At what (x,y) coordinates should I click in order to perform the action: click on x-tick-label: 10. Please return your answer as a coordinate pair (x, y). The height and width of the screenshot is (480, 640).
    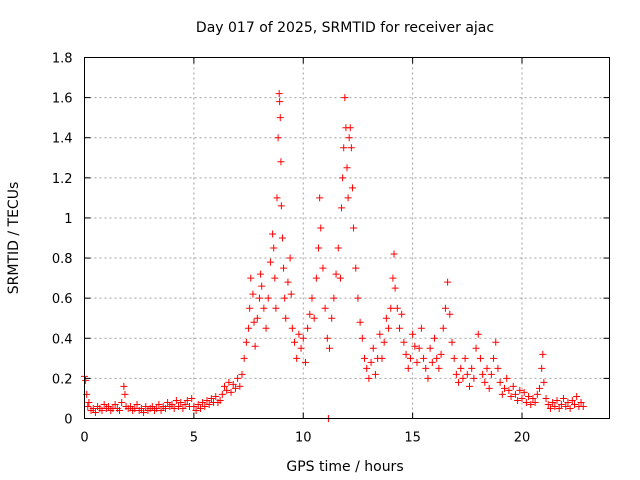
    Looking at the image, I should click on (303, 438).